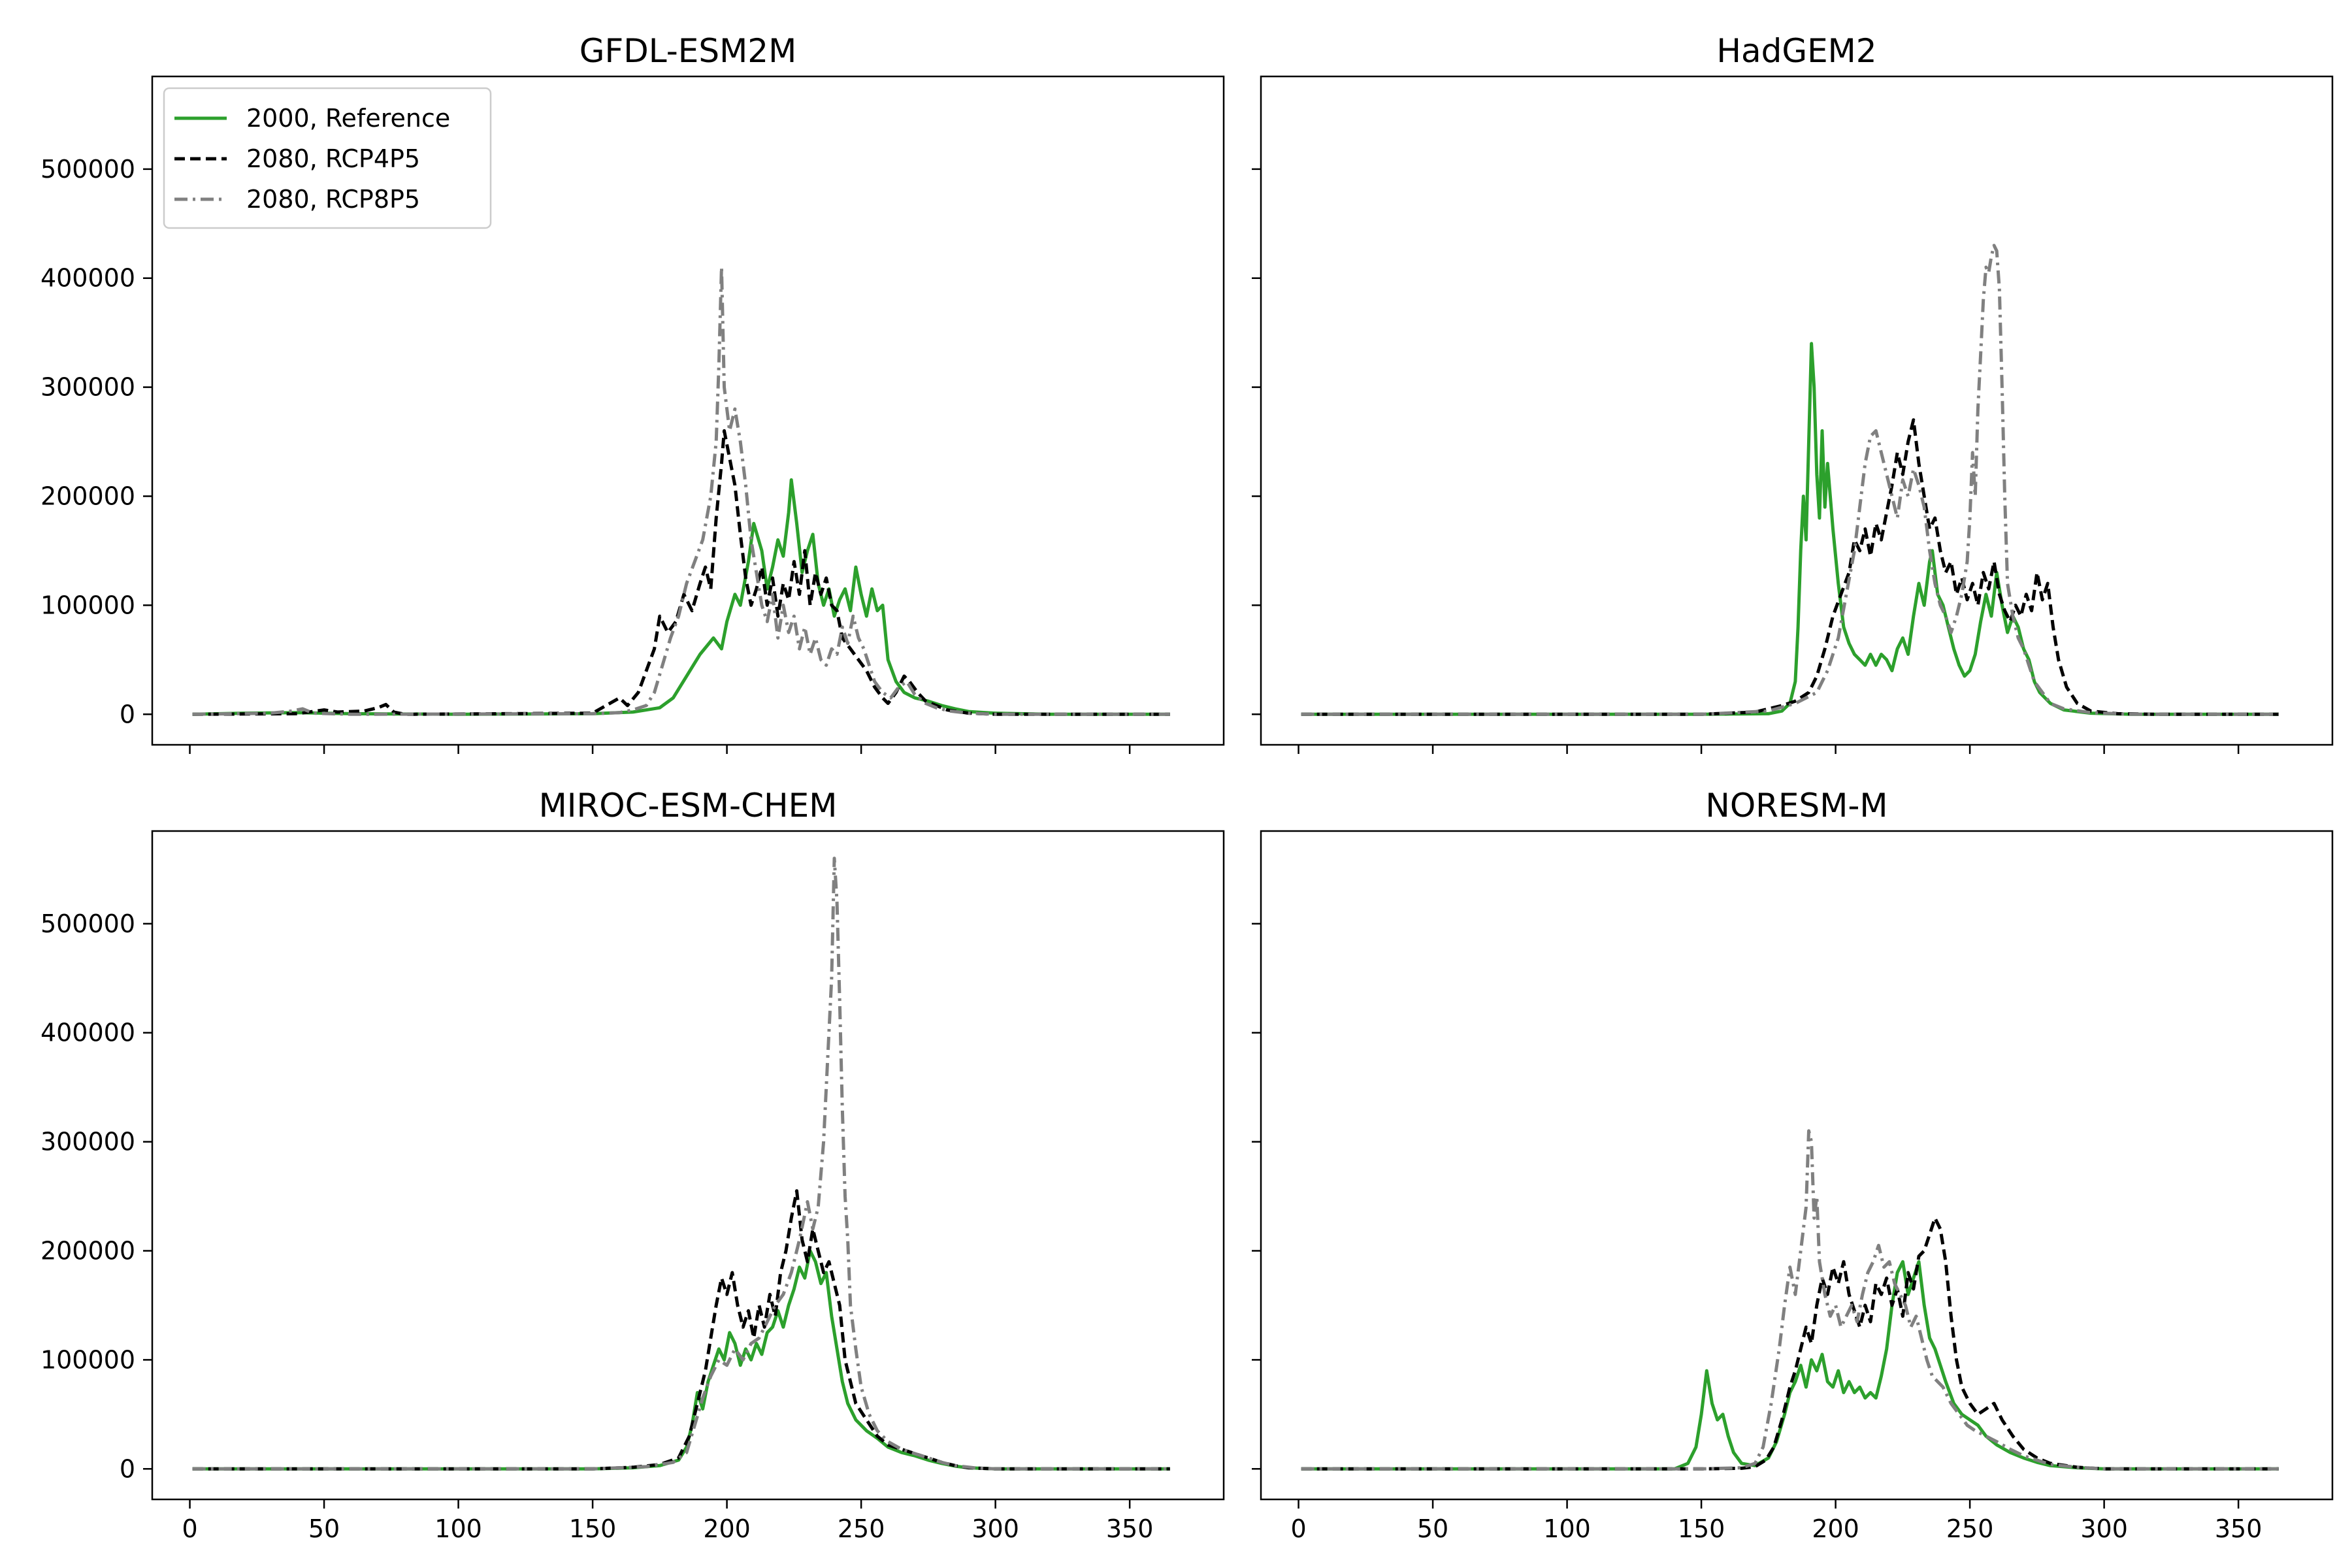 Image resolution: width=2352 pixels, height=1568 pixels. I want to click on panel-title: NORESM-M, so click(1796, 806).